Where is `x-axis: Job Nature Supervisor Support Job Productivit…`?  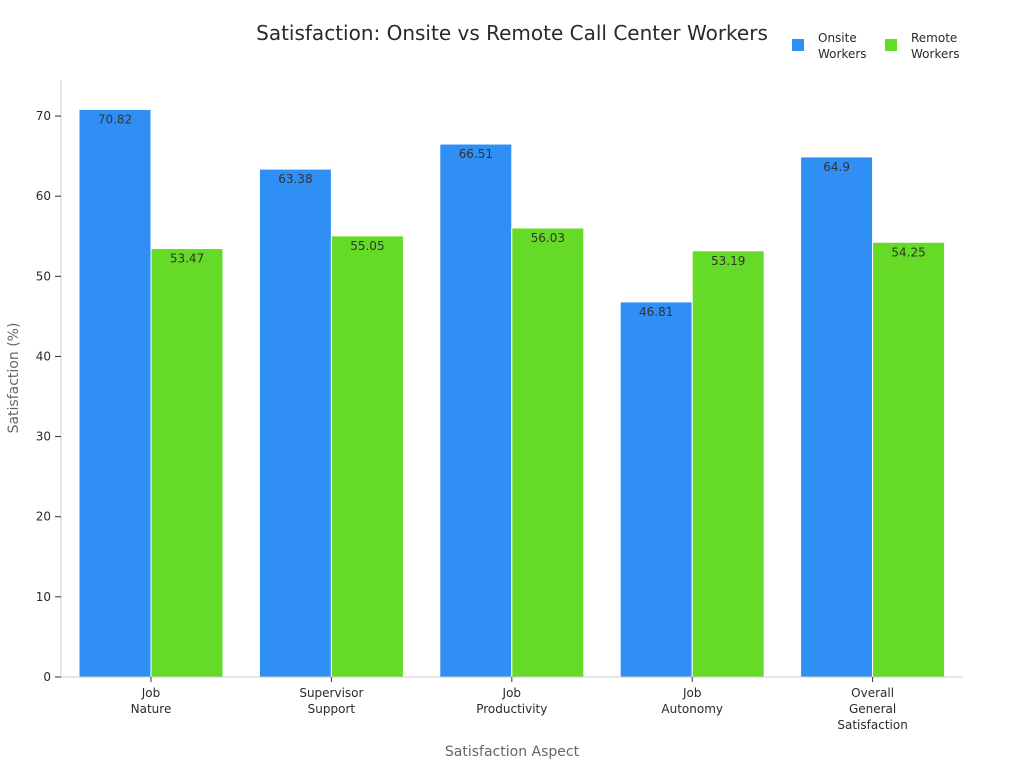
x-axis: Job Nature Supervisor Support Job Productivit… is located at coordinates (512, 704).